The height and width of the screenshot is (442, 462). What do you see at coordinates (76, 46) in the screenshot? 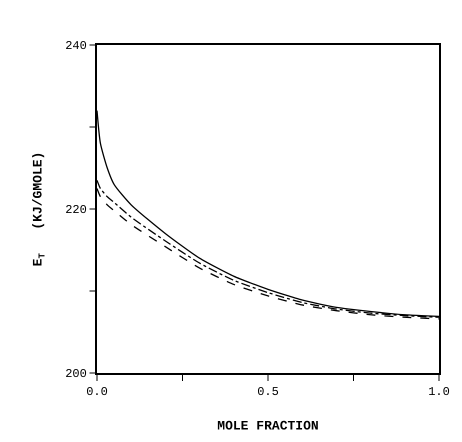
I see `y-tick-label: 240` at bounding box center [76, 46].